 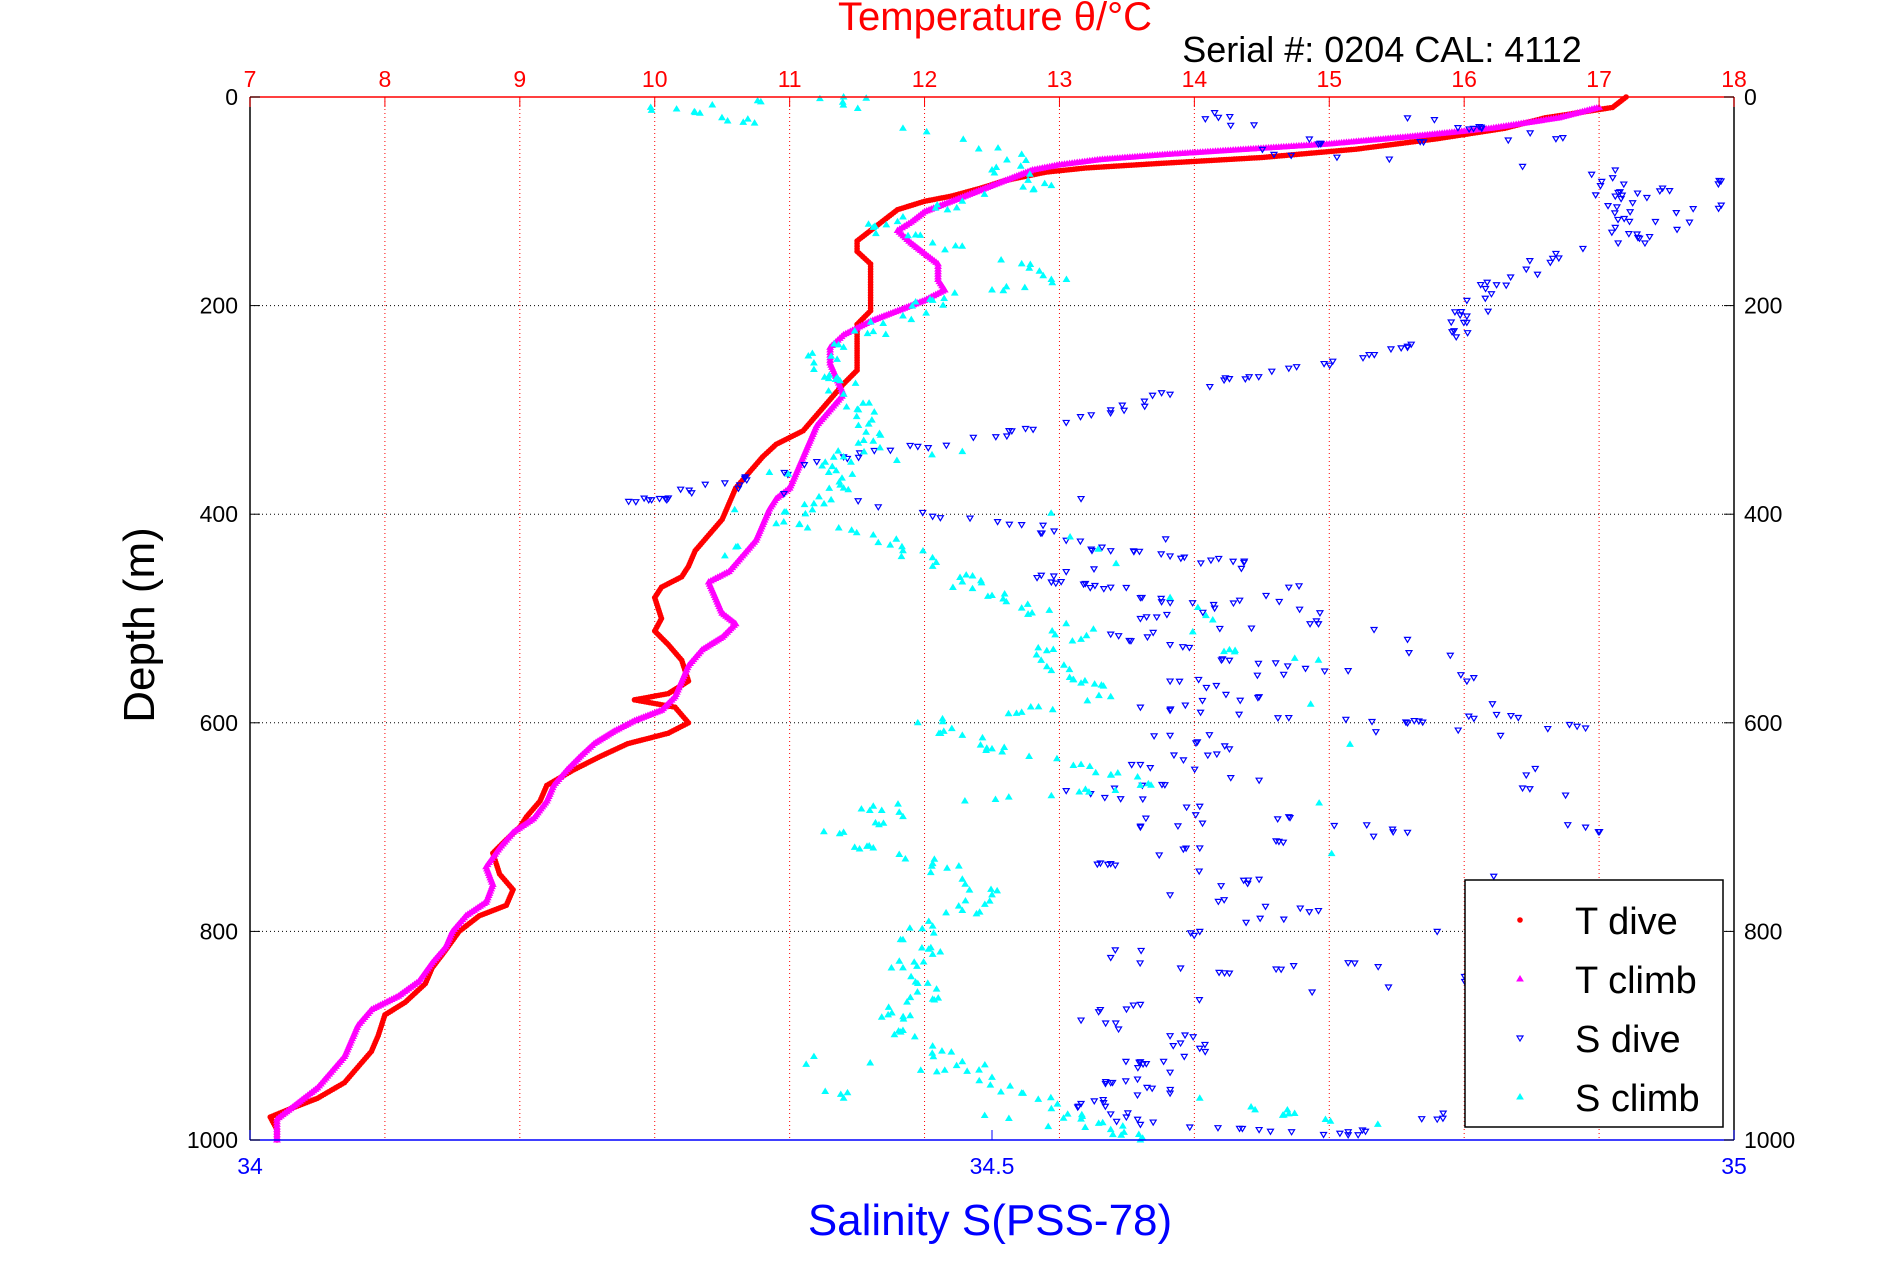 I want to click on y-left-tick-label: 1000, so click(x=212, y=1140).